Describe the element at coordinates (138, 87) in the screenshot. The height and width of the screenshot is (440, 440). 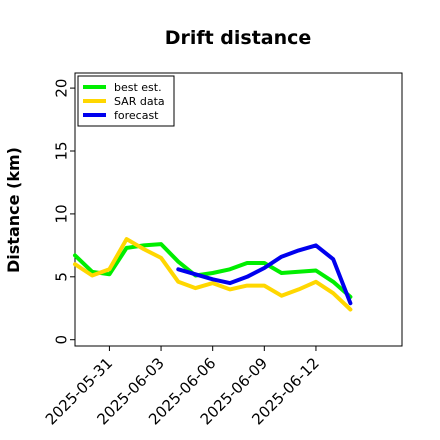
I see `legend-label: best est.` at that location.